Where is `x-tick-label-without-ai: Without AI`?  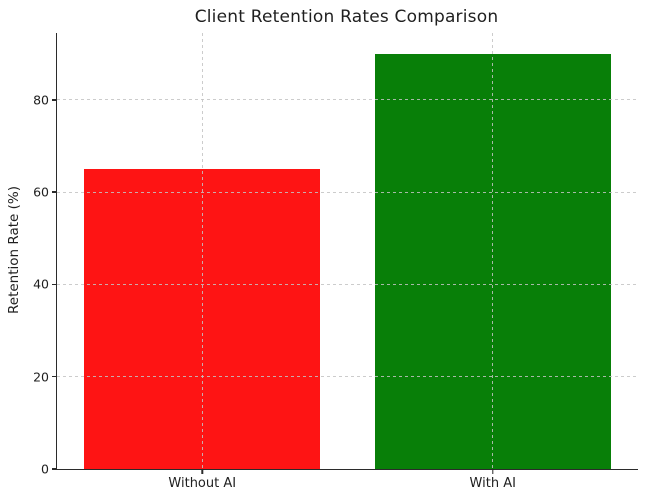
x-tick-label-without-ai: Without AI is located at coordinates (202, 483).